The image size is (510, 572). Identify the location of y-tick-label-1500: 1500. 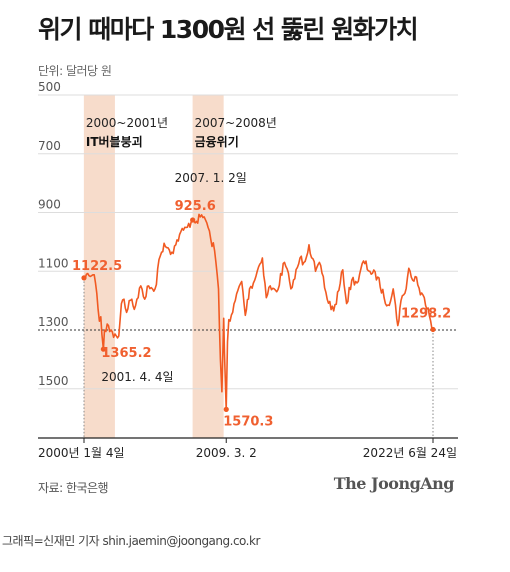
(53, 381).